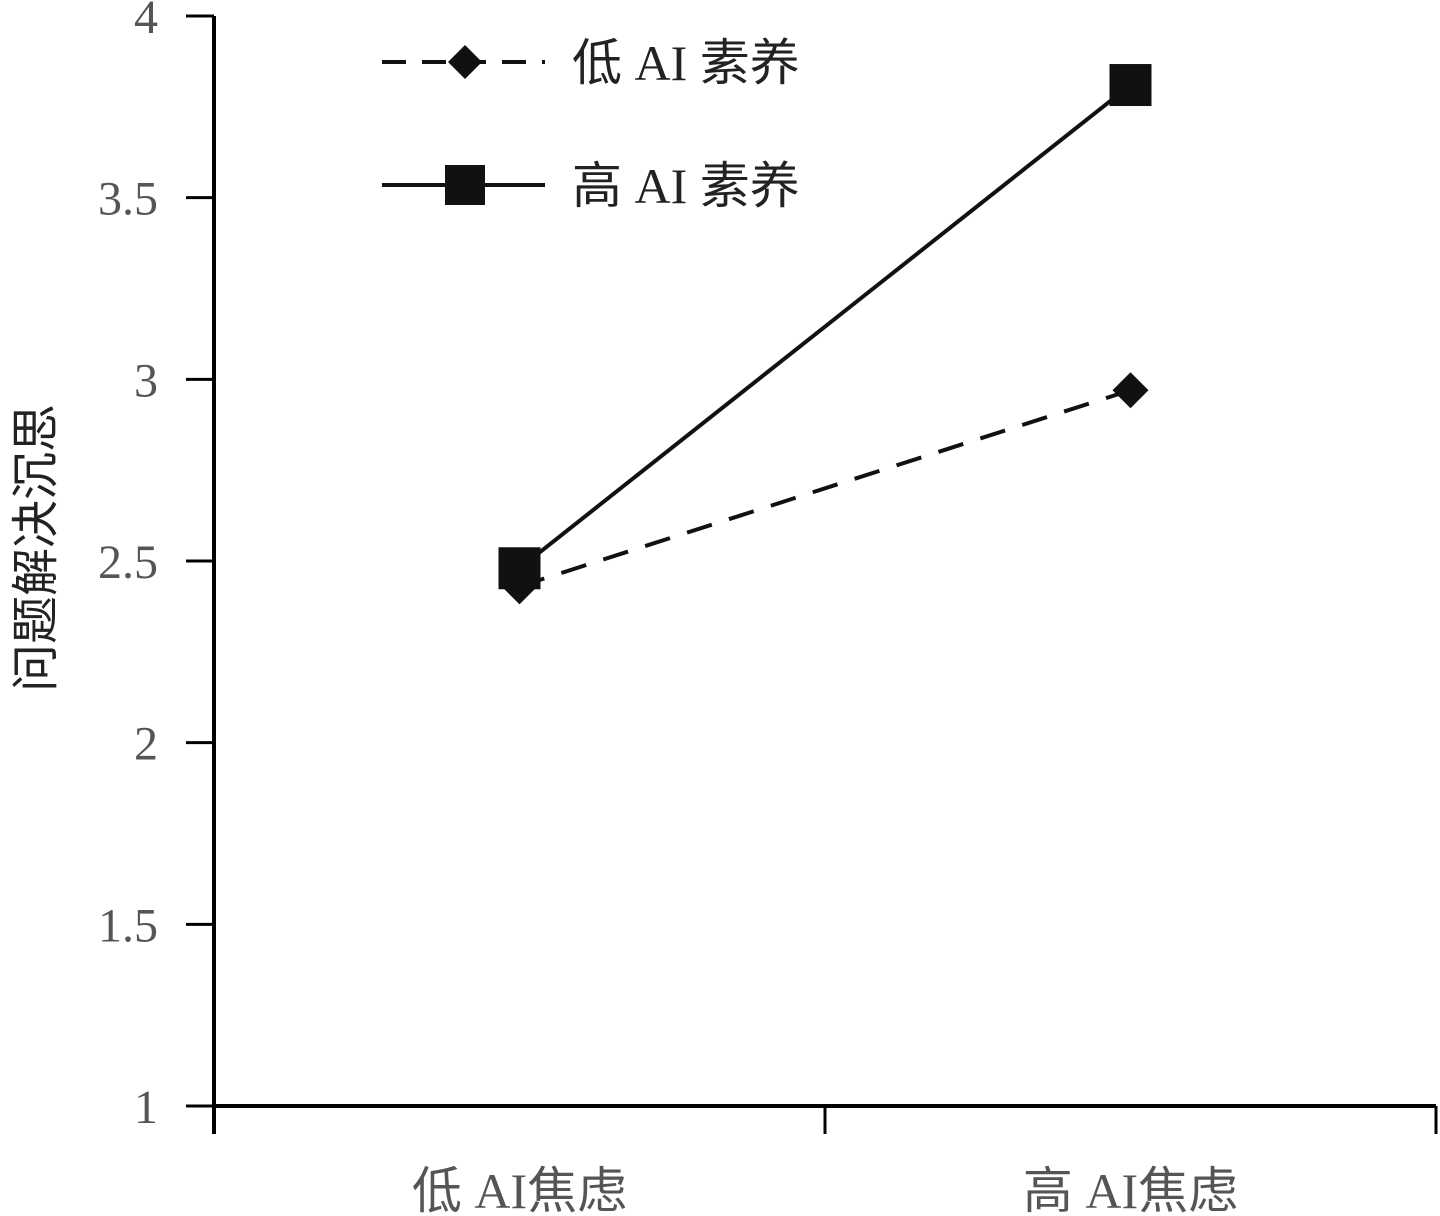 This screenshot has width=1440, height=1216. Describe the element at coordinates (686, 63) in the screenshot. I see `legend-label: 低 AI 素养` at that location.